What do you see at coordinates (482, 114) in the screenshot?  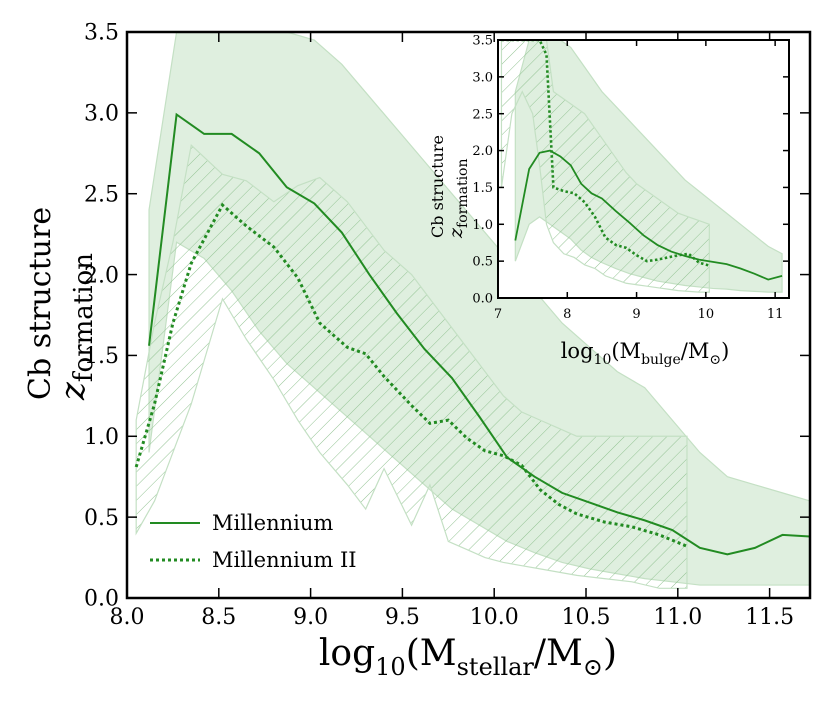 I see `inset-ytick-label: 2.5` at bounding box center [482, 114].